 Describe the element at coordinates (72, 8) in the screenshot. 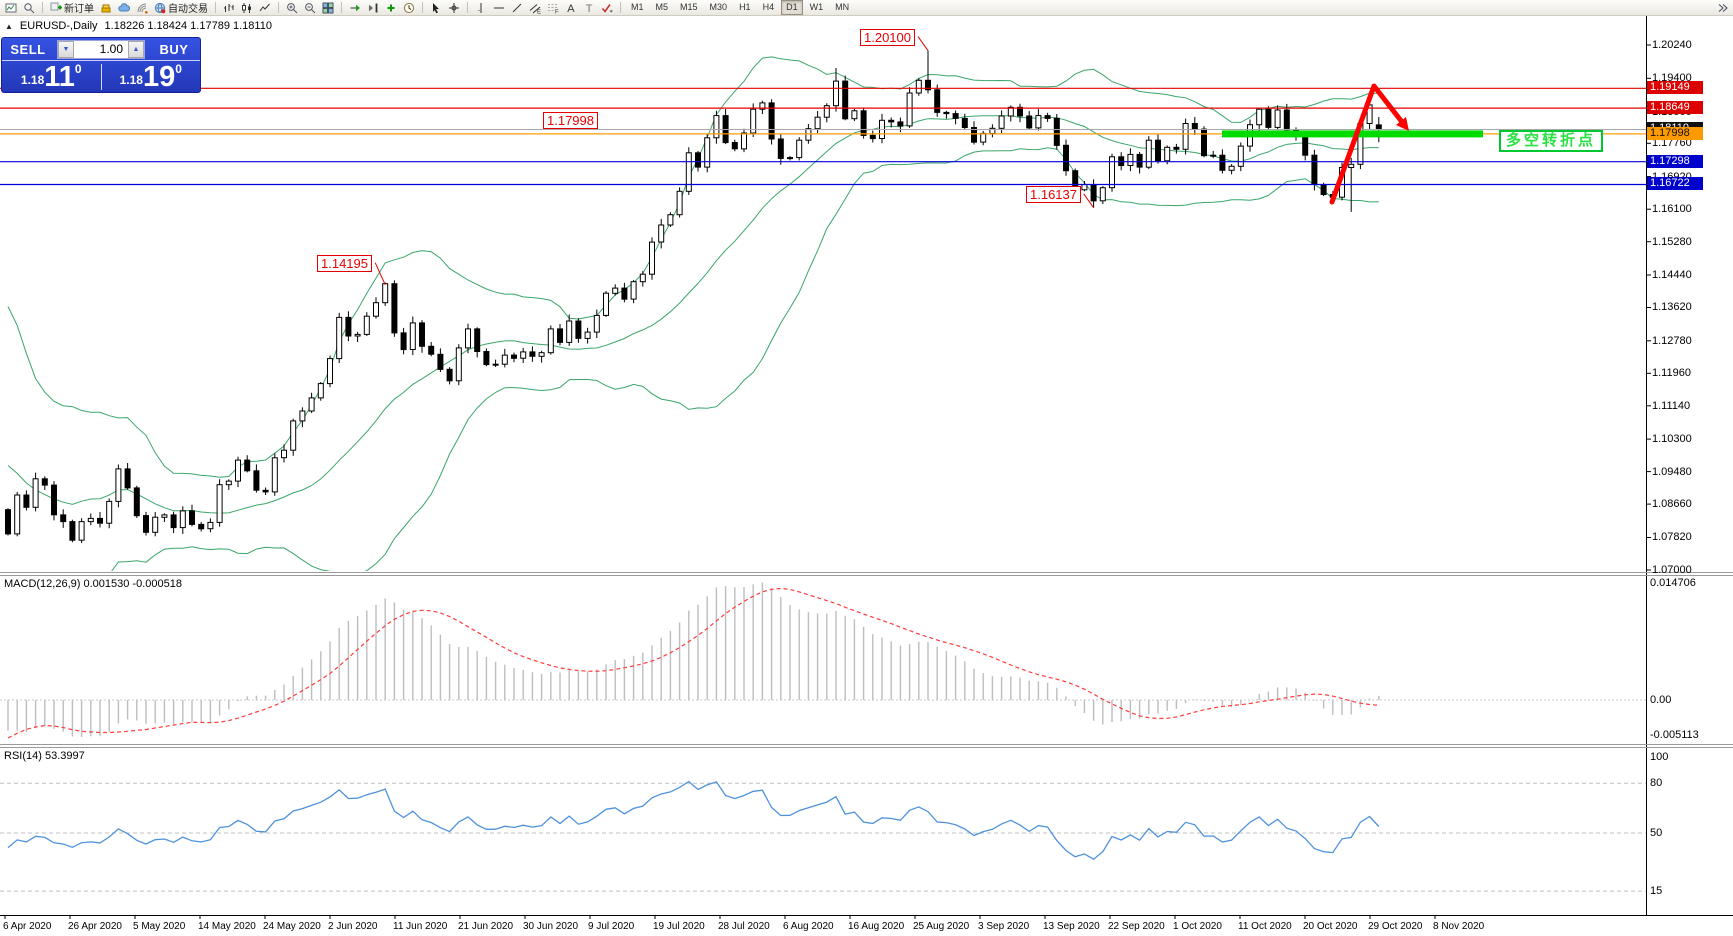

I see `new-order-button: 新订单` at that location.